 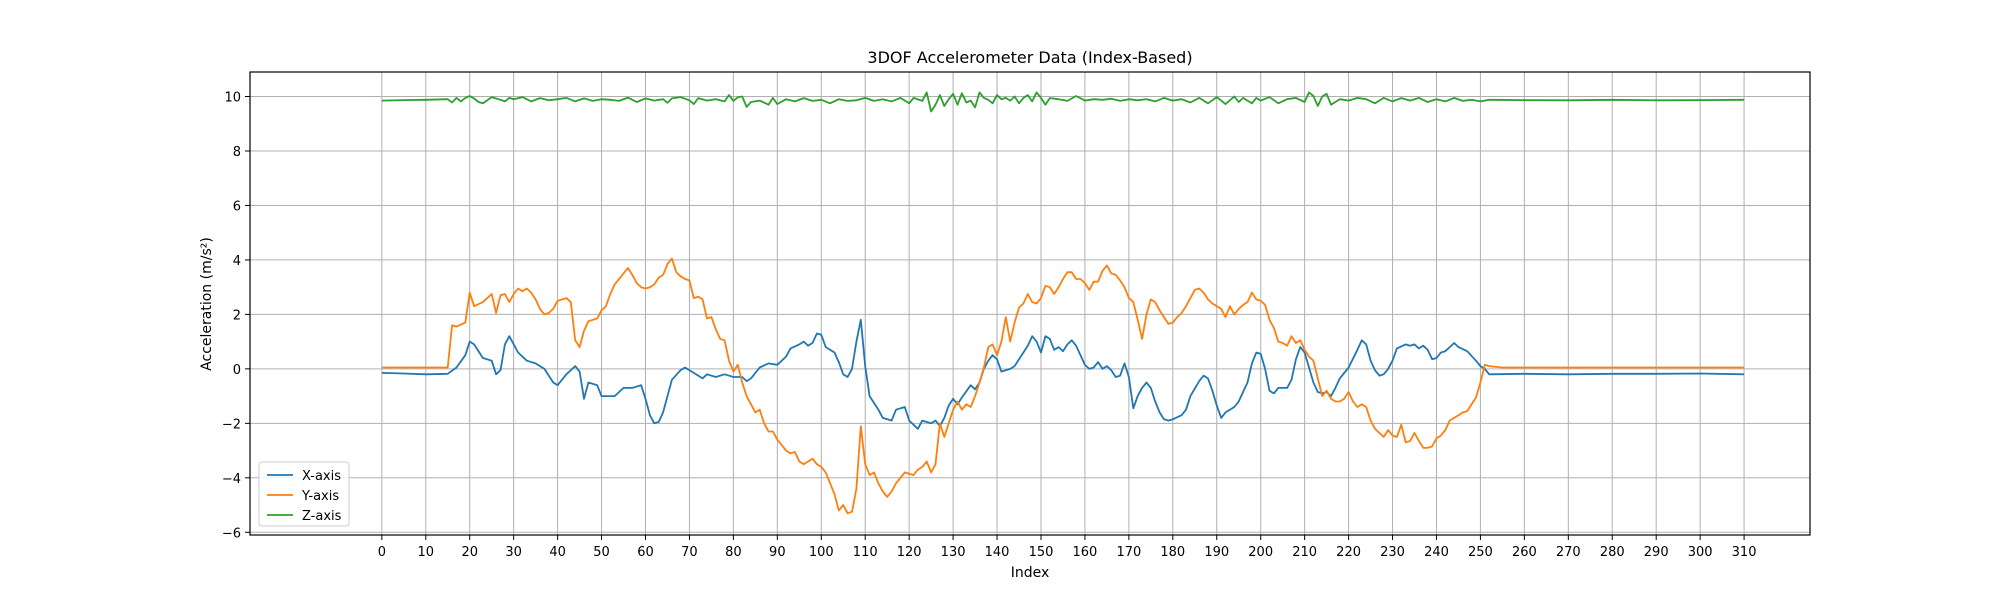 What do you see at coordinates (777, 552) in the screenshot?
I see `x-tick-label: 90` at bounding box center [777, 552].